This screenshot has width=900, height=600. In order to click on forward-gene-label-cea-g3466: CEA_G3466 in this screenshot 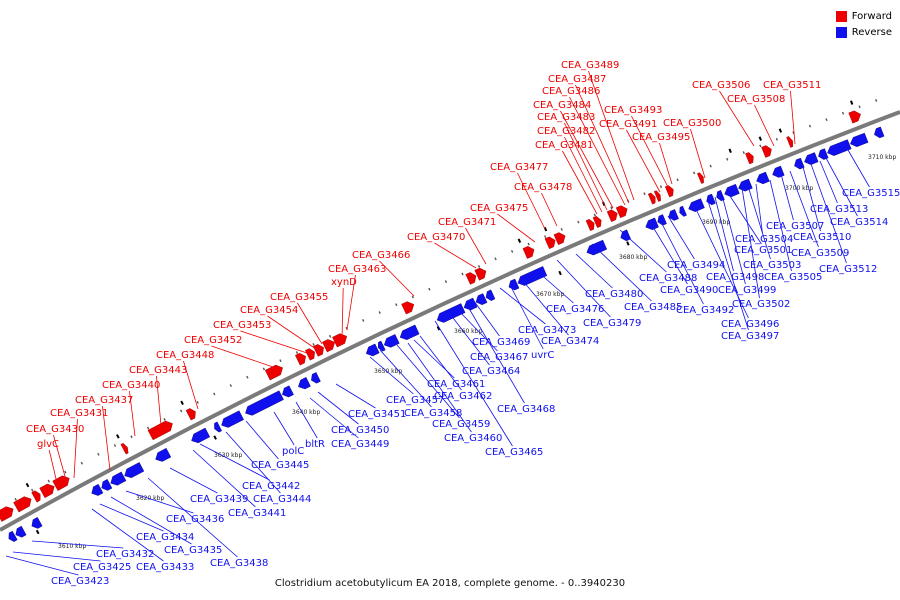, I will do `click(381, 255)`.